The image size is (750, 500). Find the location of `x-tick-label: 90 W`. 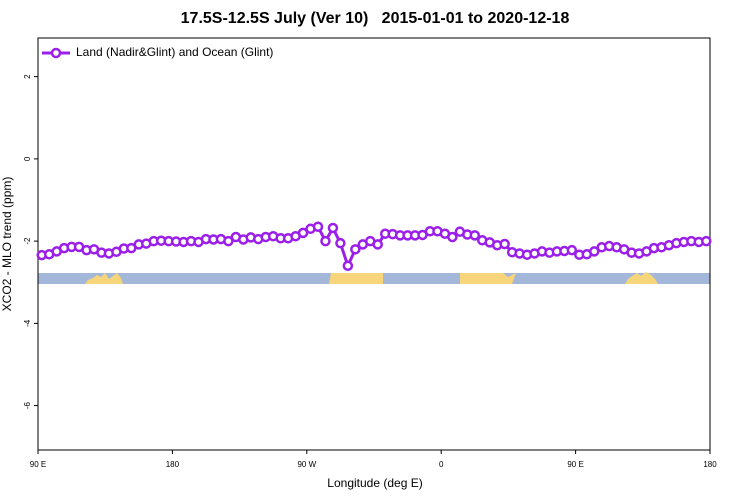

x-tick-label: 90 W is located at coordinates (306, 464).